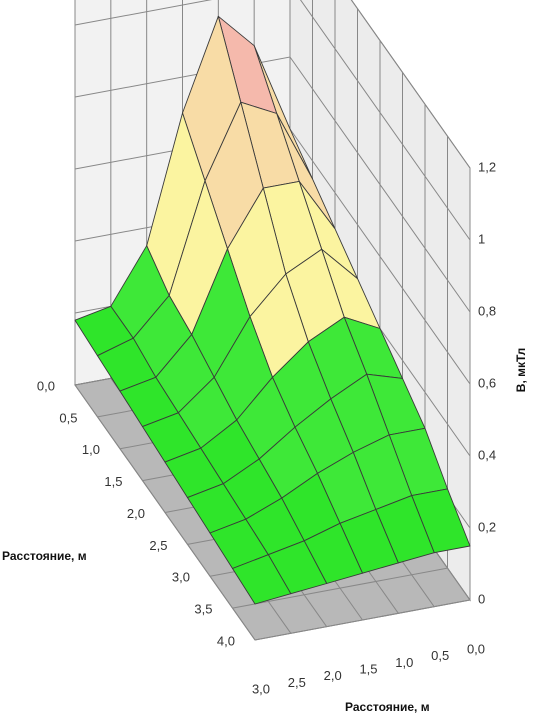 The width and height of the screenshot is (547, 713). What do you see at coordinates (481, 238) in the screenshot?
I see `z-tick-label: 1` at bounding box center [481, 238].